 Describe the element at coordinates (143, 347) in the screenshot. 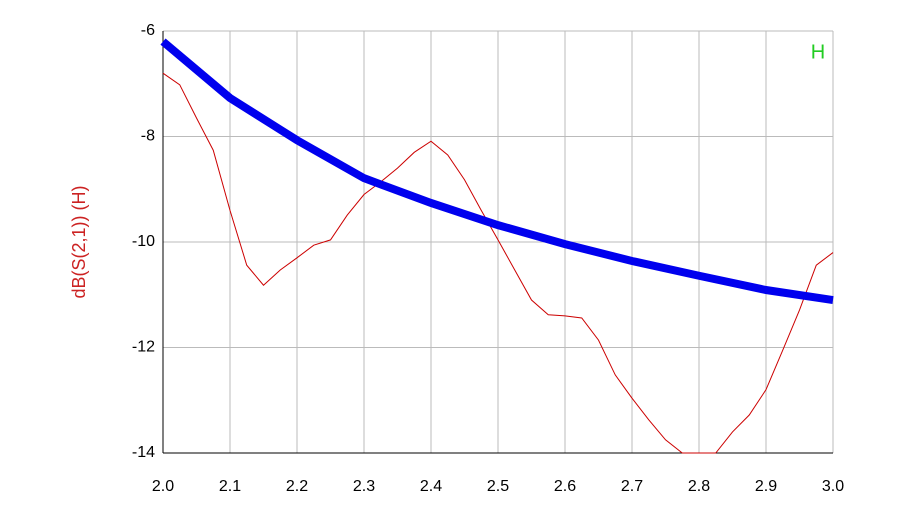

I see `y-tick-label: -12` at that location.